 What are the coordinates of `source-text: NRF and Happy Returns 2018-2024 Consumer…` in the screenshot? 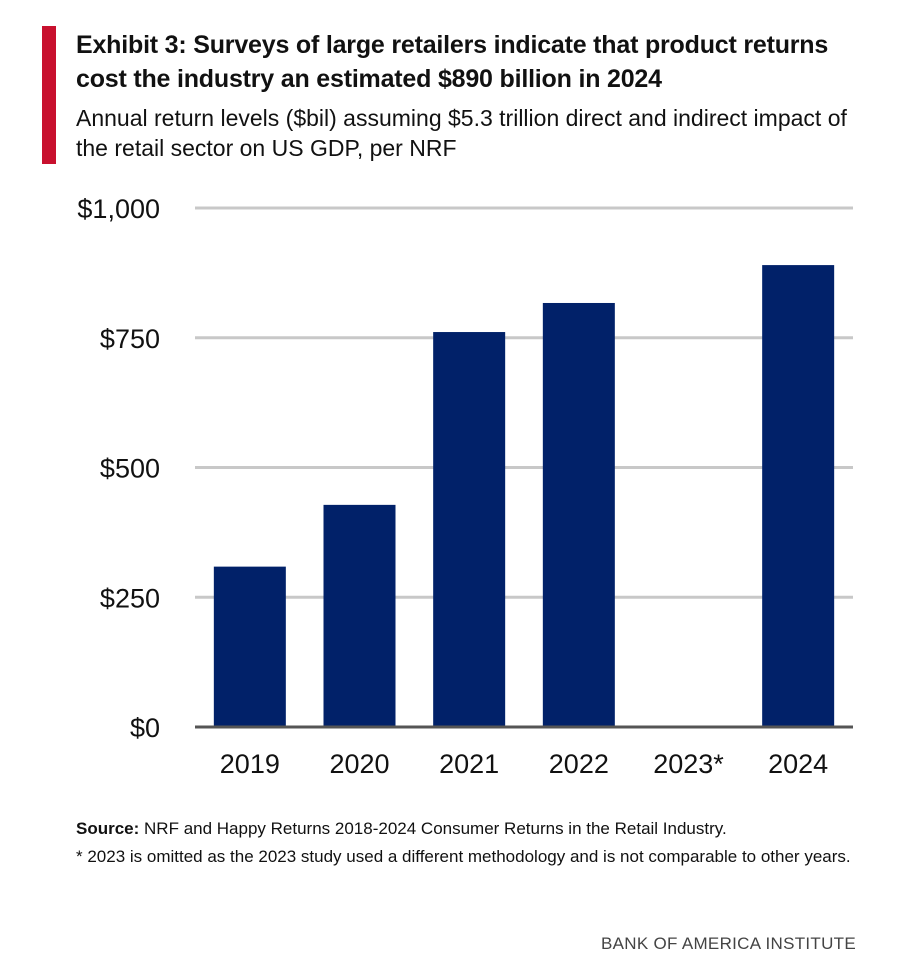 It's located at (435, 828).